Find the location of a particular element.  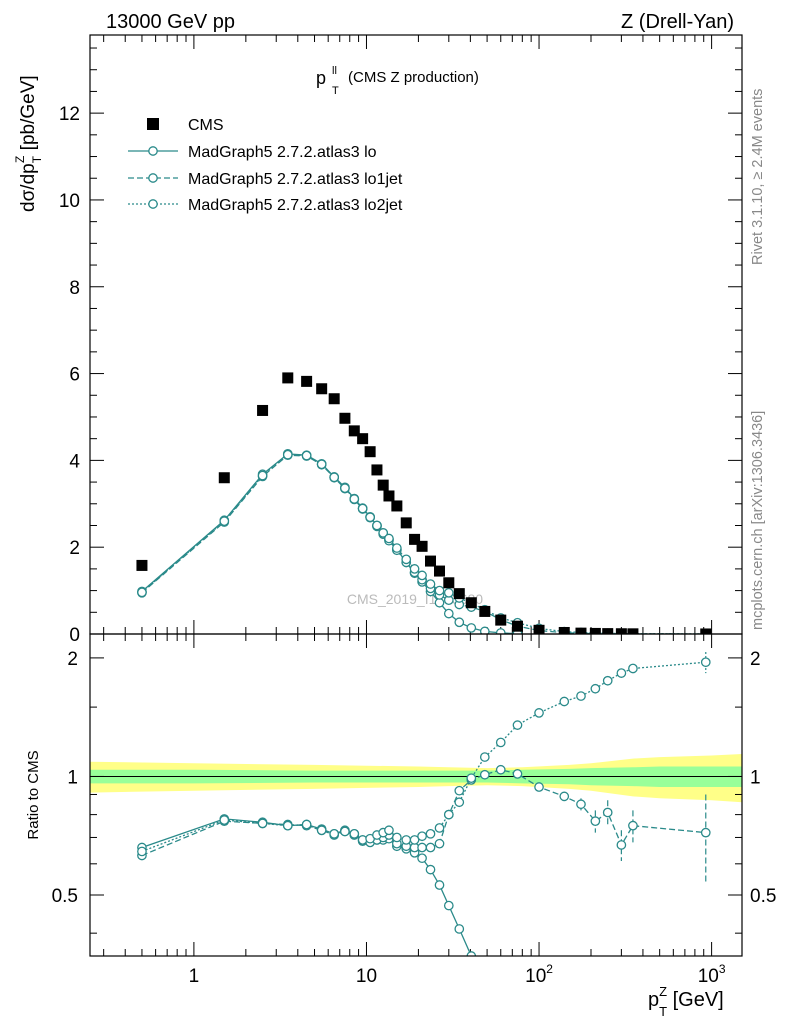

x-tick-label-exp: 3 is located at coordinates (722, 969).